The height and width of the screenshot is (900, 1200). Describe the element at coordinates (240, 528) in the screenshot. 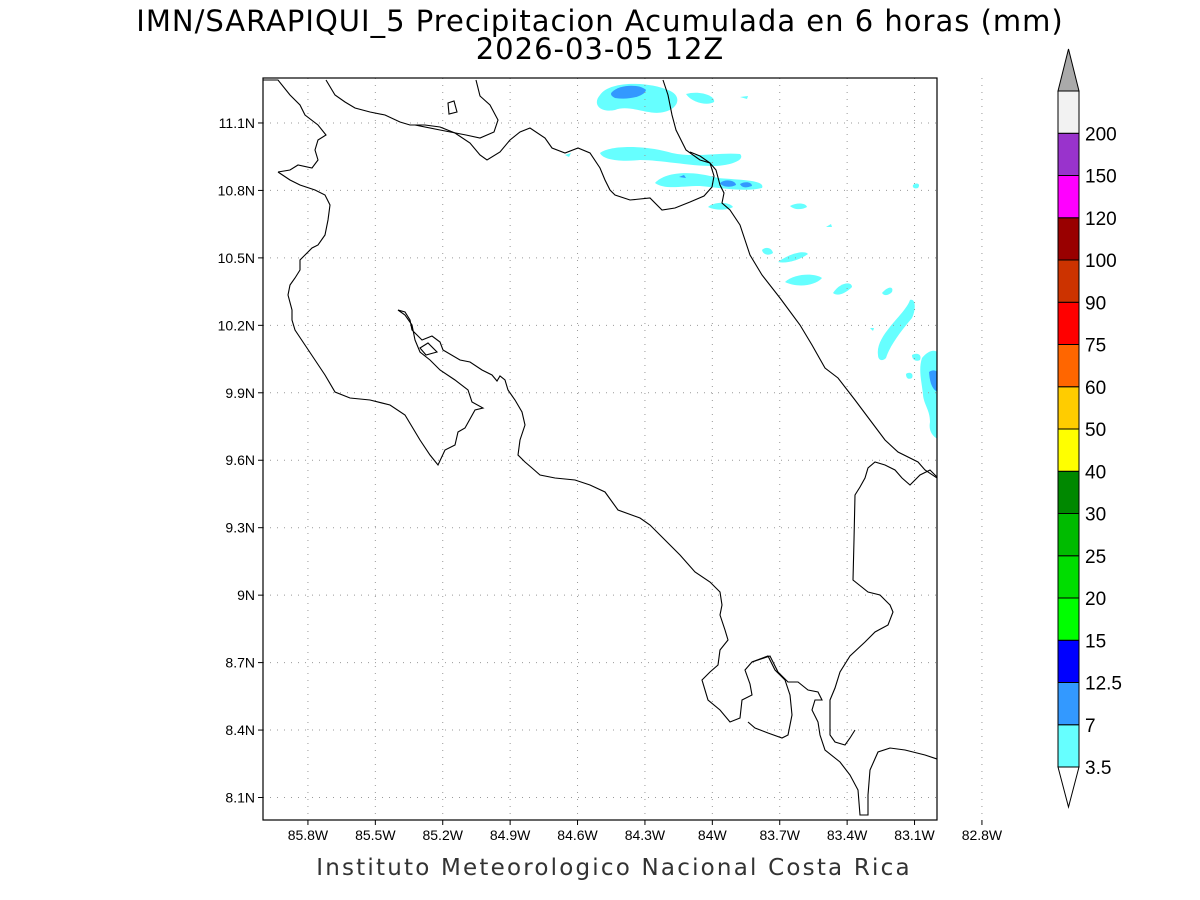

I see `y-tick-label: 9.3N` at that location.